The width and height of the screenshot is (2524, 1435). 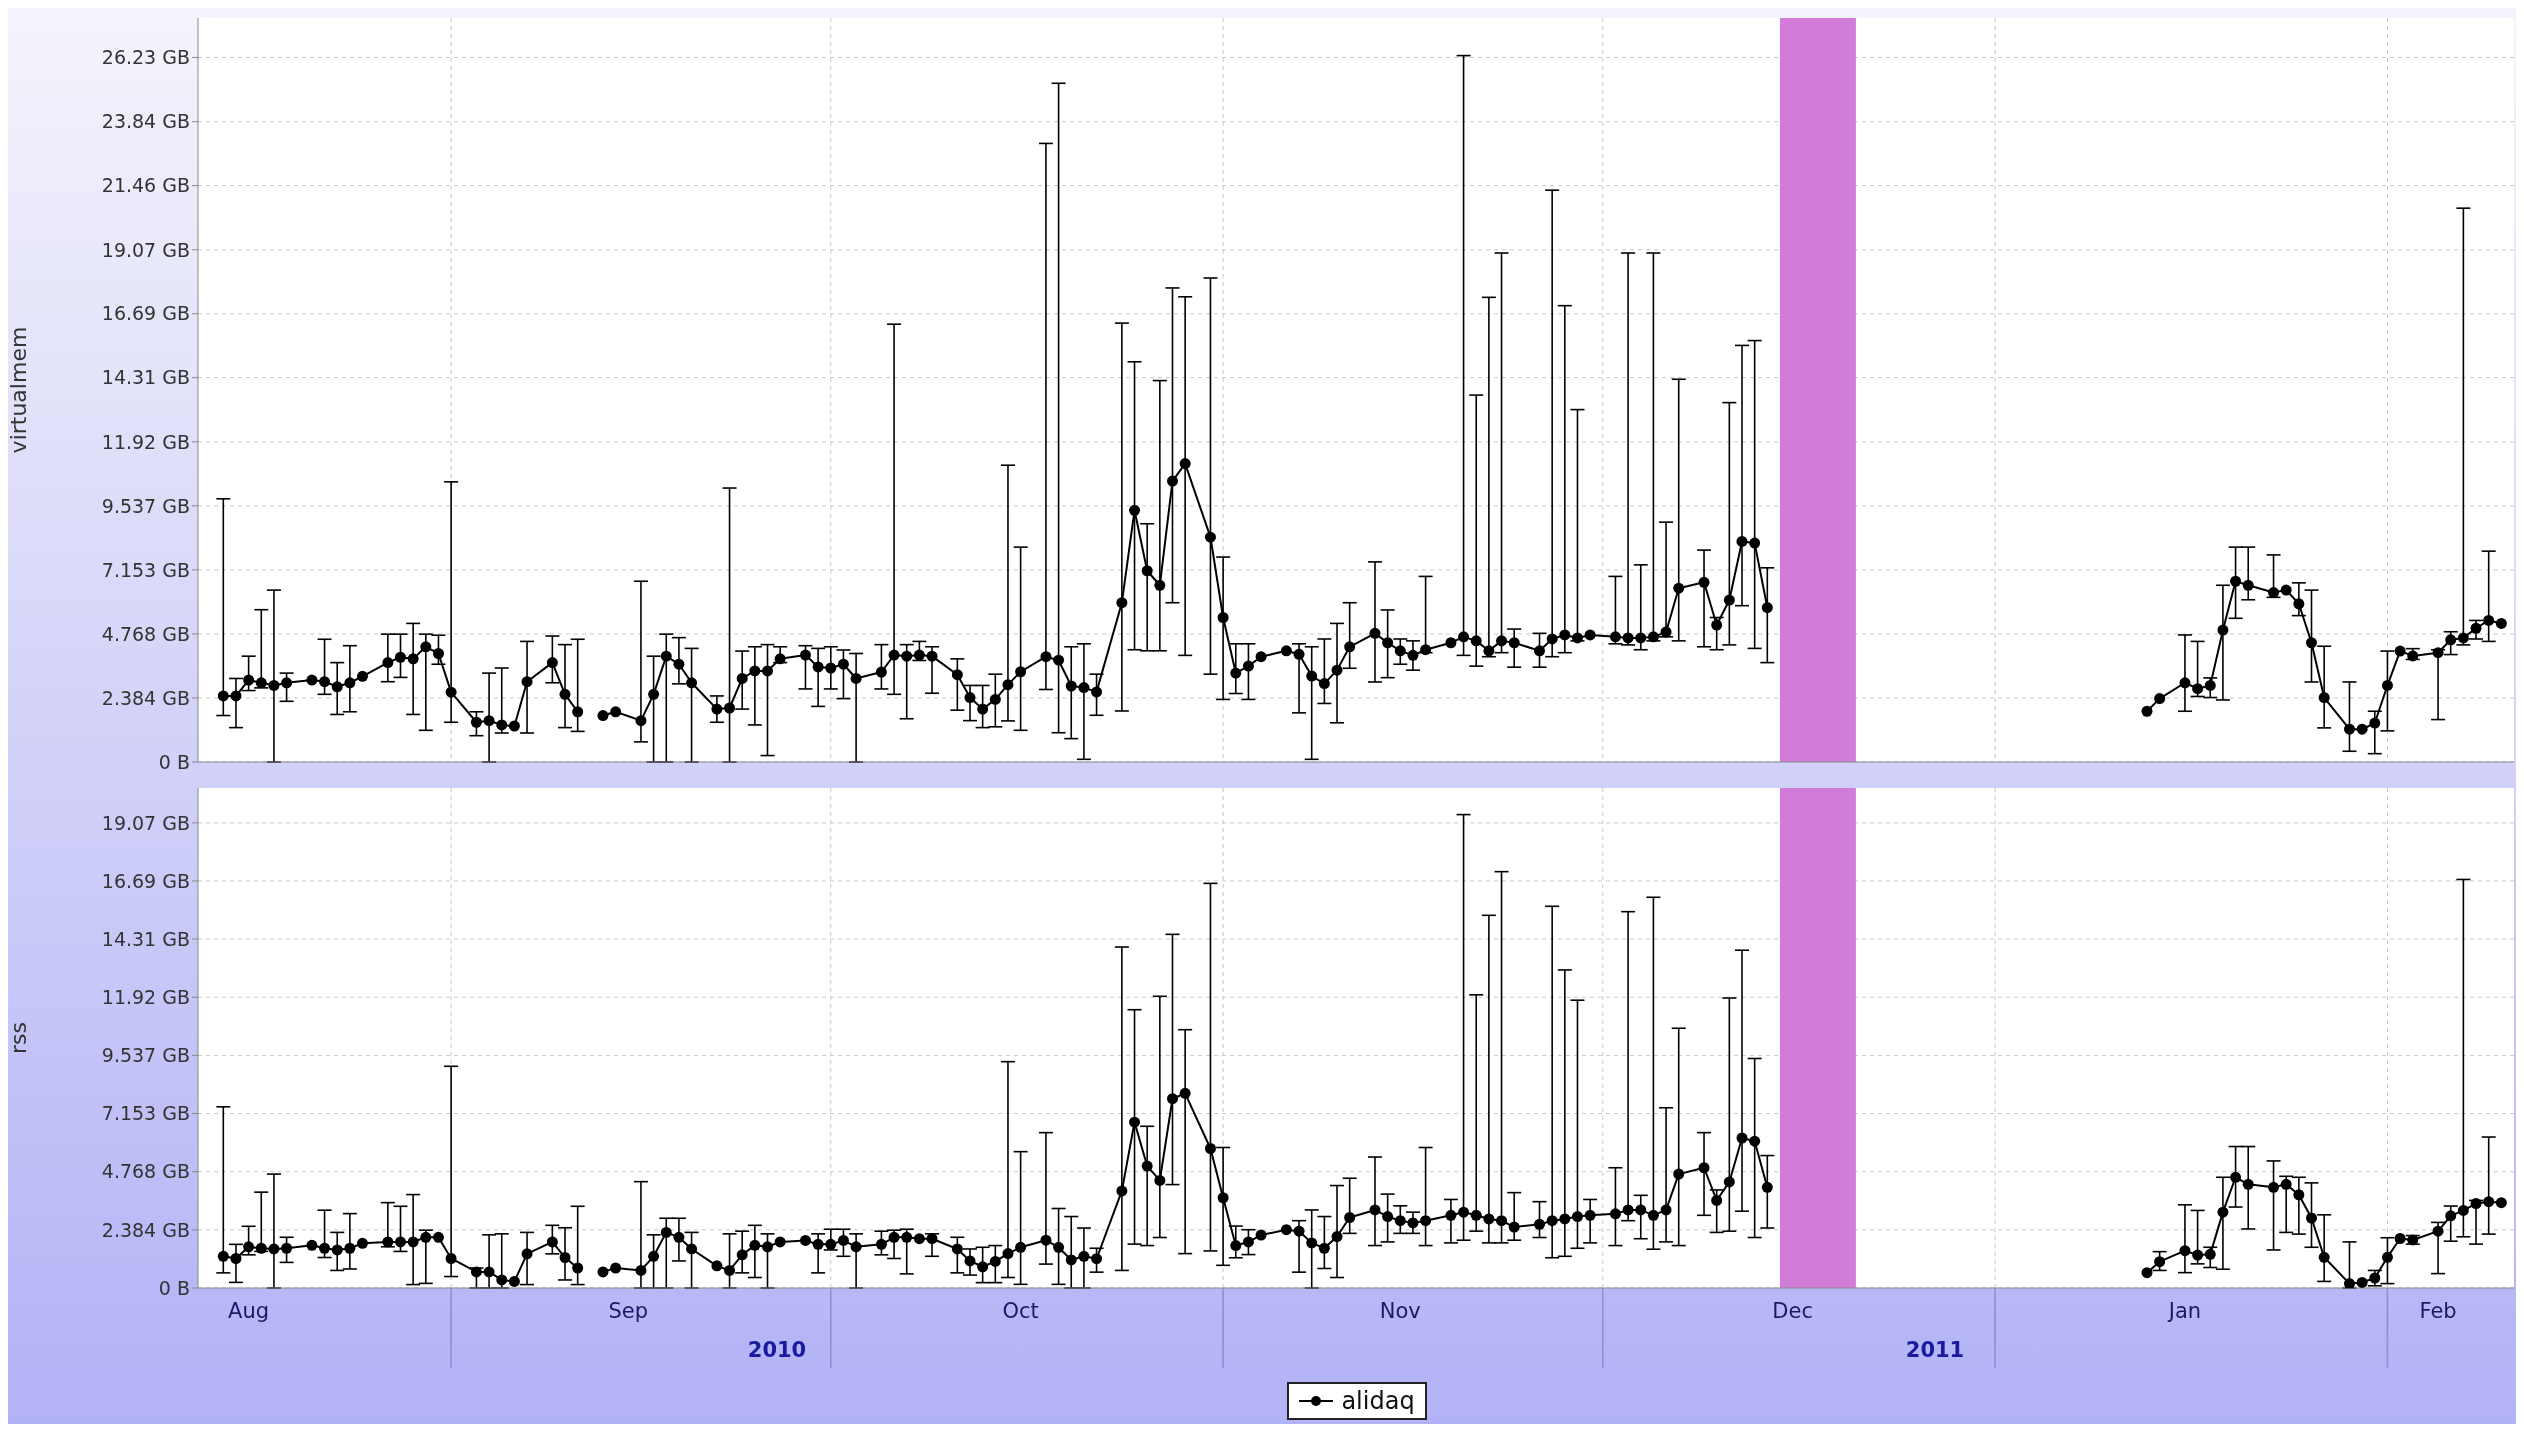 I want to click on x-tick-label: Aug, so click(x=249, y=1311).